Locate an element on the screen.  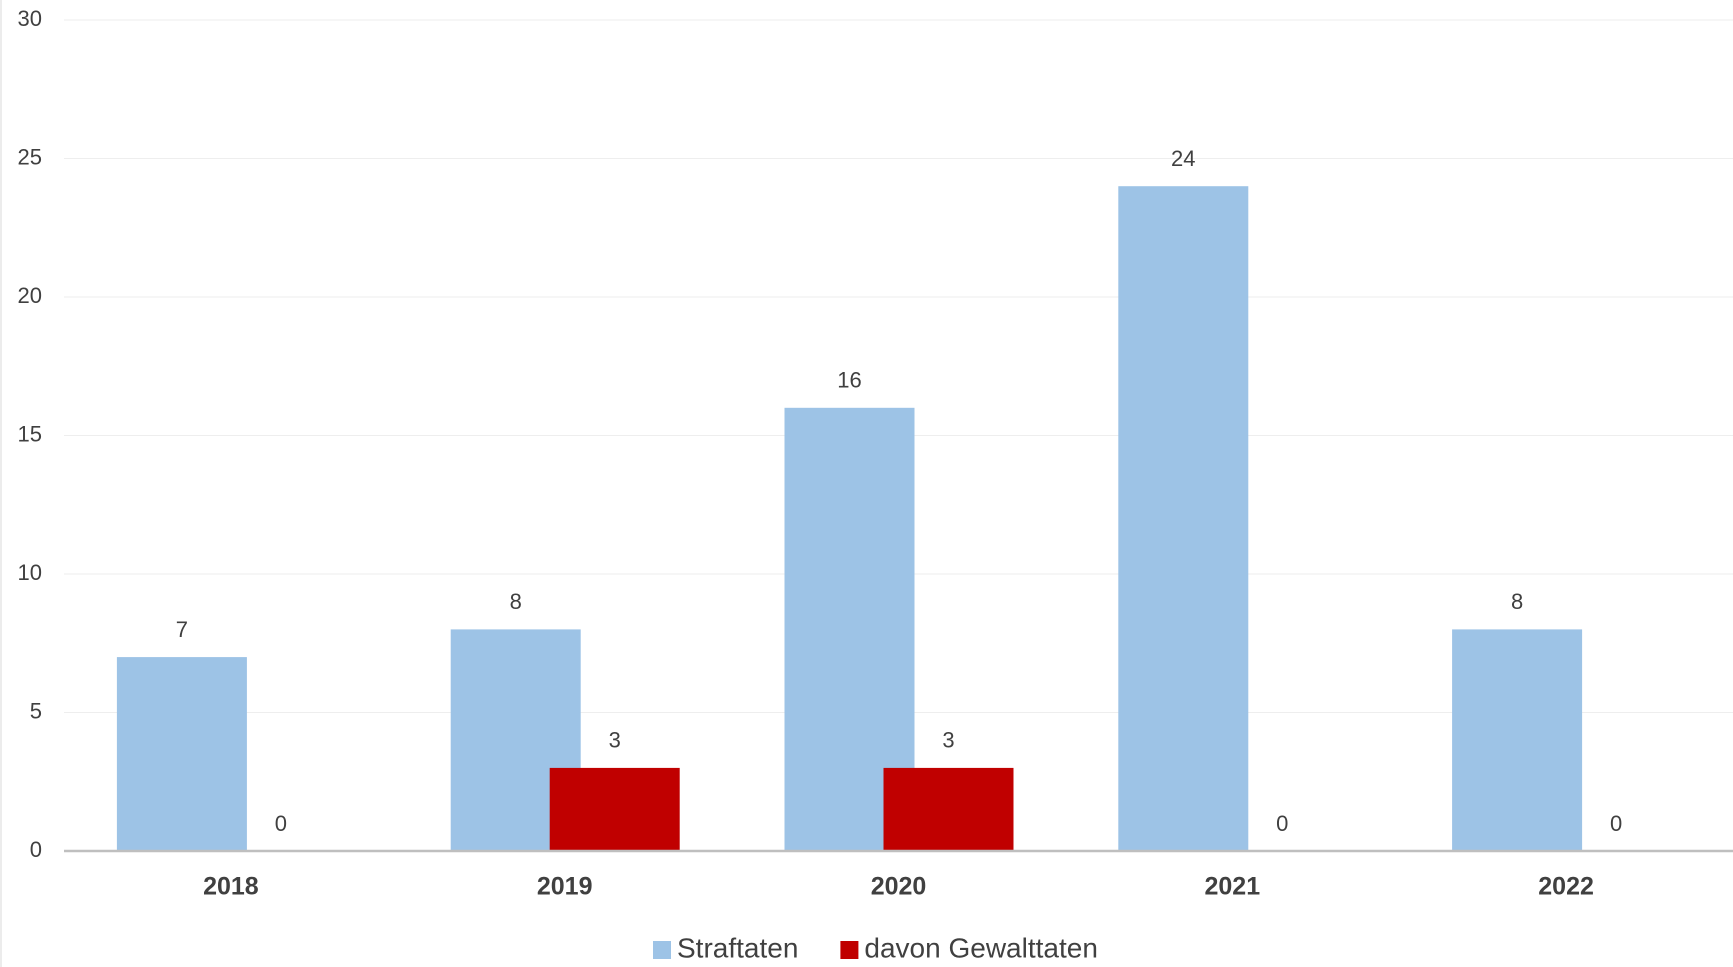
y-tick-label: 15 is located at coordinates (30, 433).